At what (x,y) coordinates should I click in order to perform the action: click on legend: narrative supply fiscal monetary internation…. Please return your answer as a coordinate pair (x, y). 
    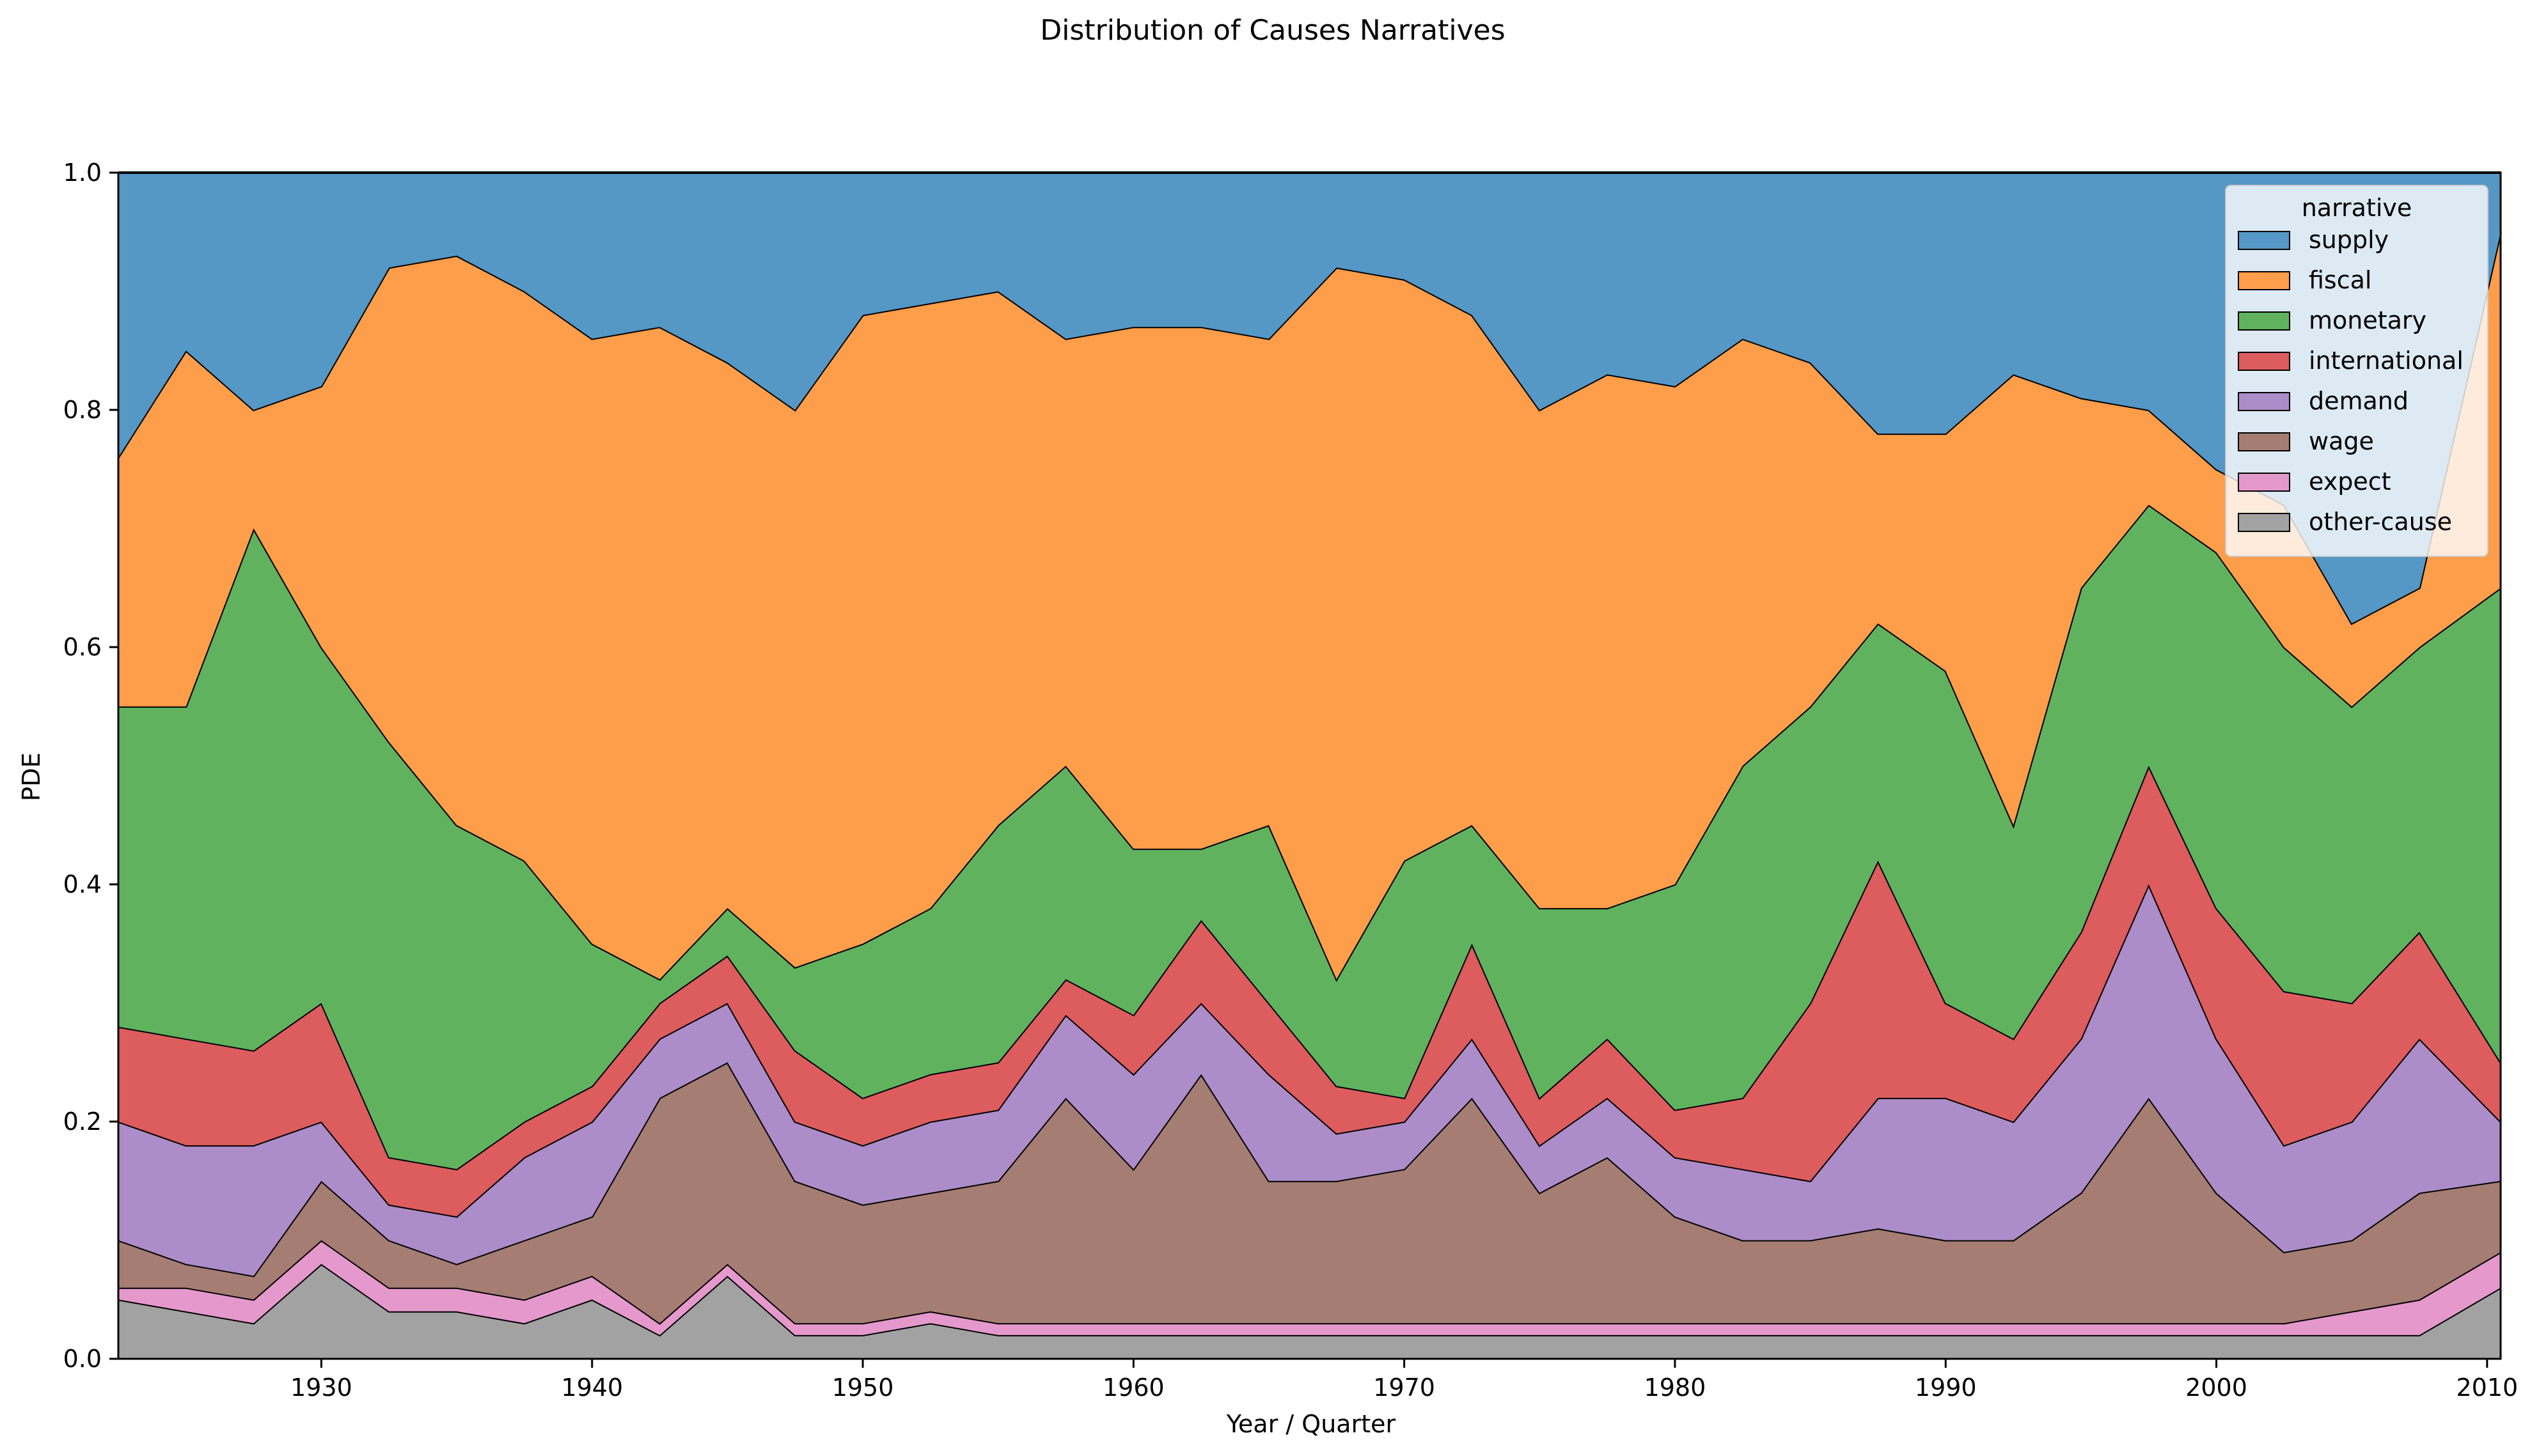
    Looking at the image, I should click on (2356, 371).